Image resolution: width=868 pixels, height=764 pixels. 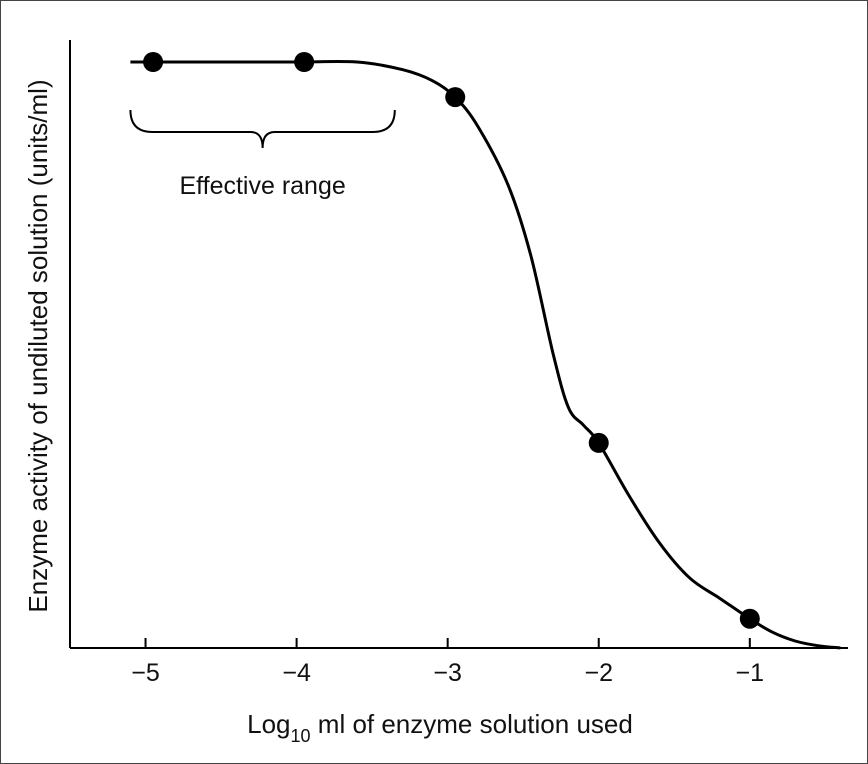 I want to click on x-tick-label: −2, so click(x=598, y=673).